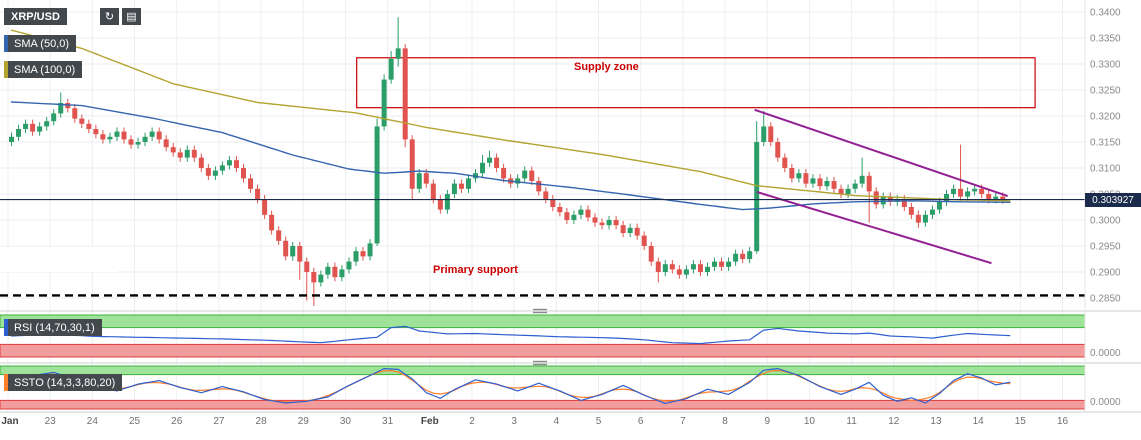  Describe the element at coordinates (510, 335) in the screenshot. I see `rsi-line` at that location.